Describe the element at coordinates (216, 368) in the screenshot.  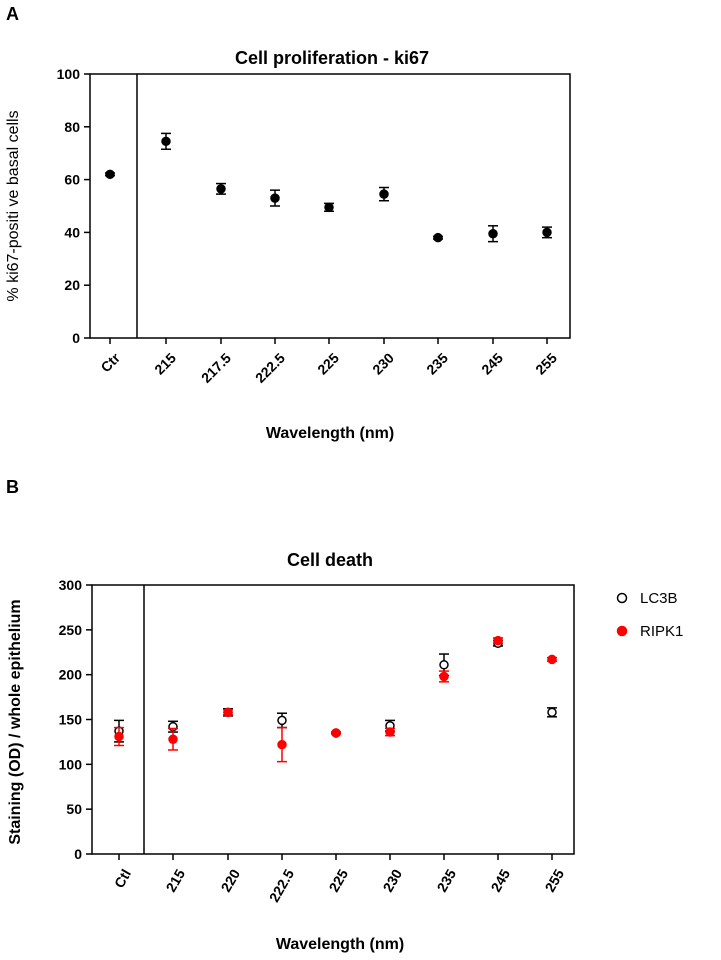
I see `chart-a-x-tick-label: 217.5` at that location.